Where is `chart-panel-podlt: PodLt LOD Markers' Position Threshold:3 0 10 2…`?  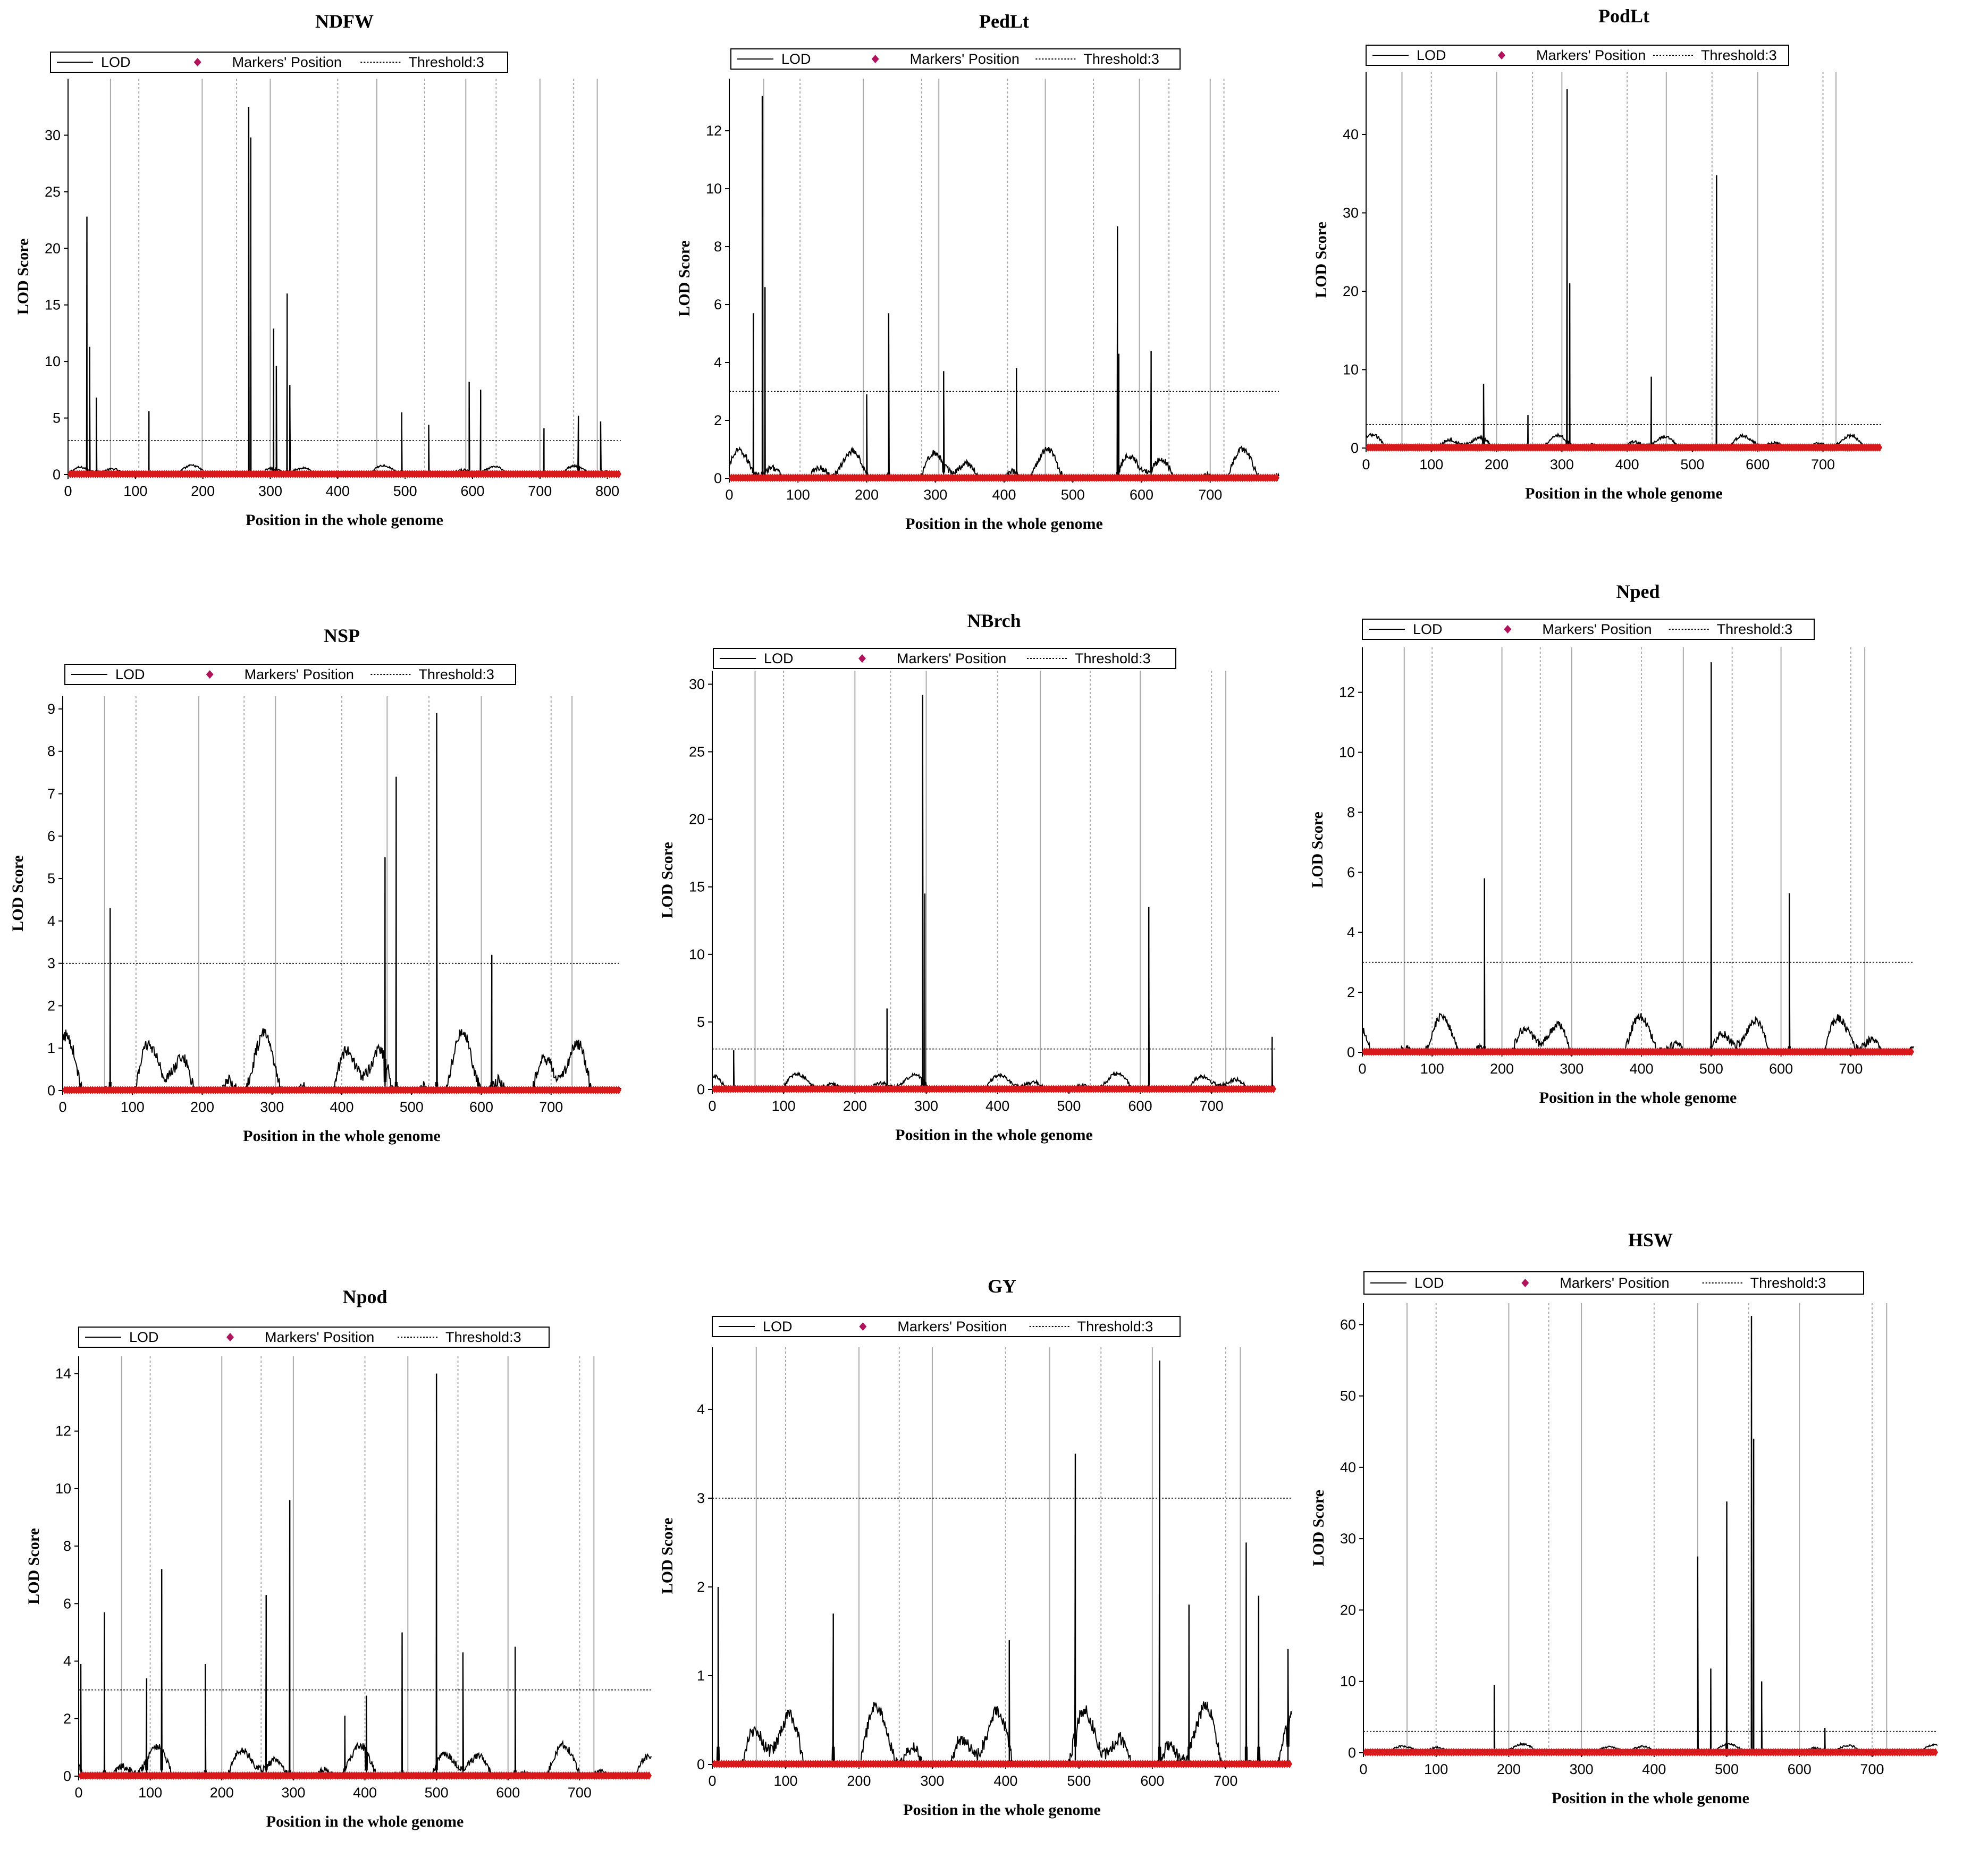 chart-panel-podlt: PodLt LOD Markers' Position Threshold:3 0 10 2… is located at coordinates (1597, 253).